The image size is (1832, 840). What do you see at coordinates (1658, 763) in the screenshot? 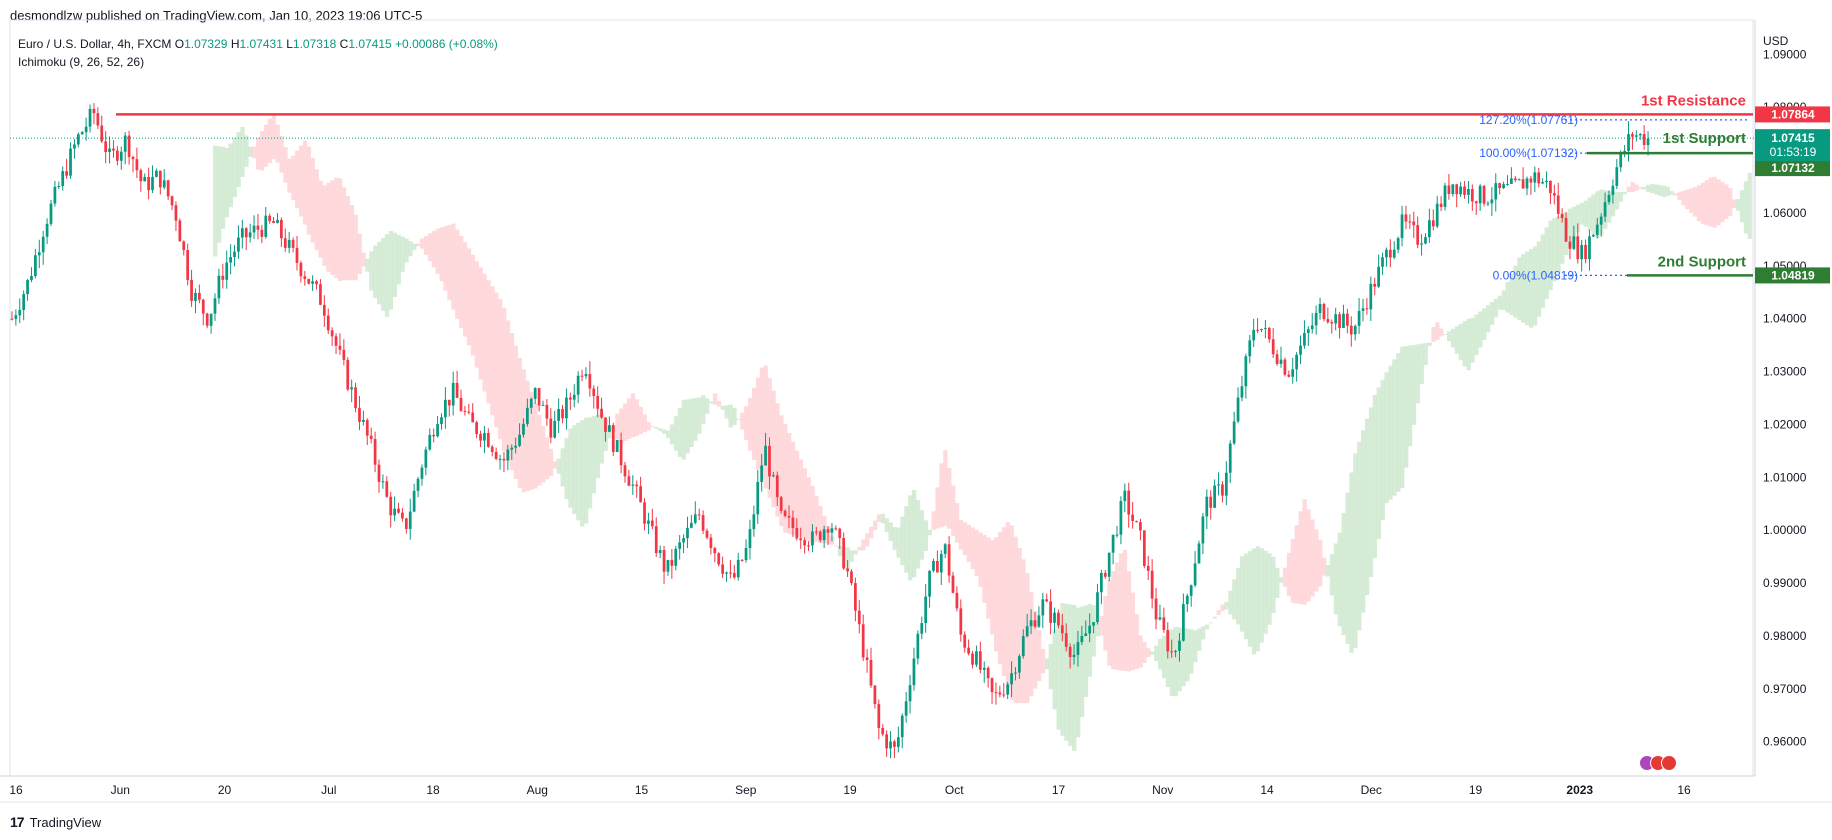
I see `event-badges` at bounding box center [1658, 763].